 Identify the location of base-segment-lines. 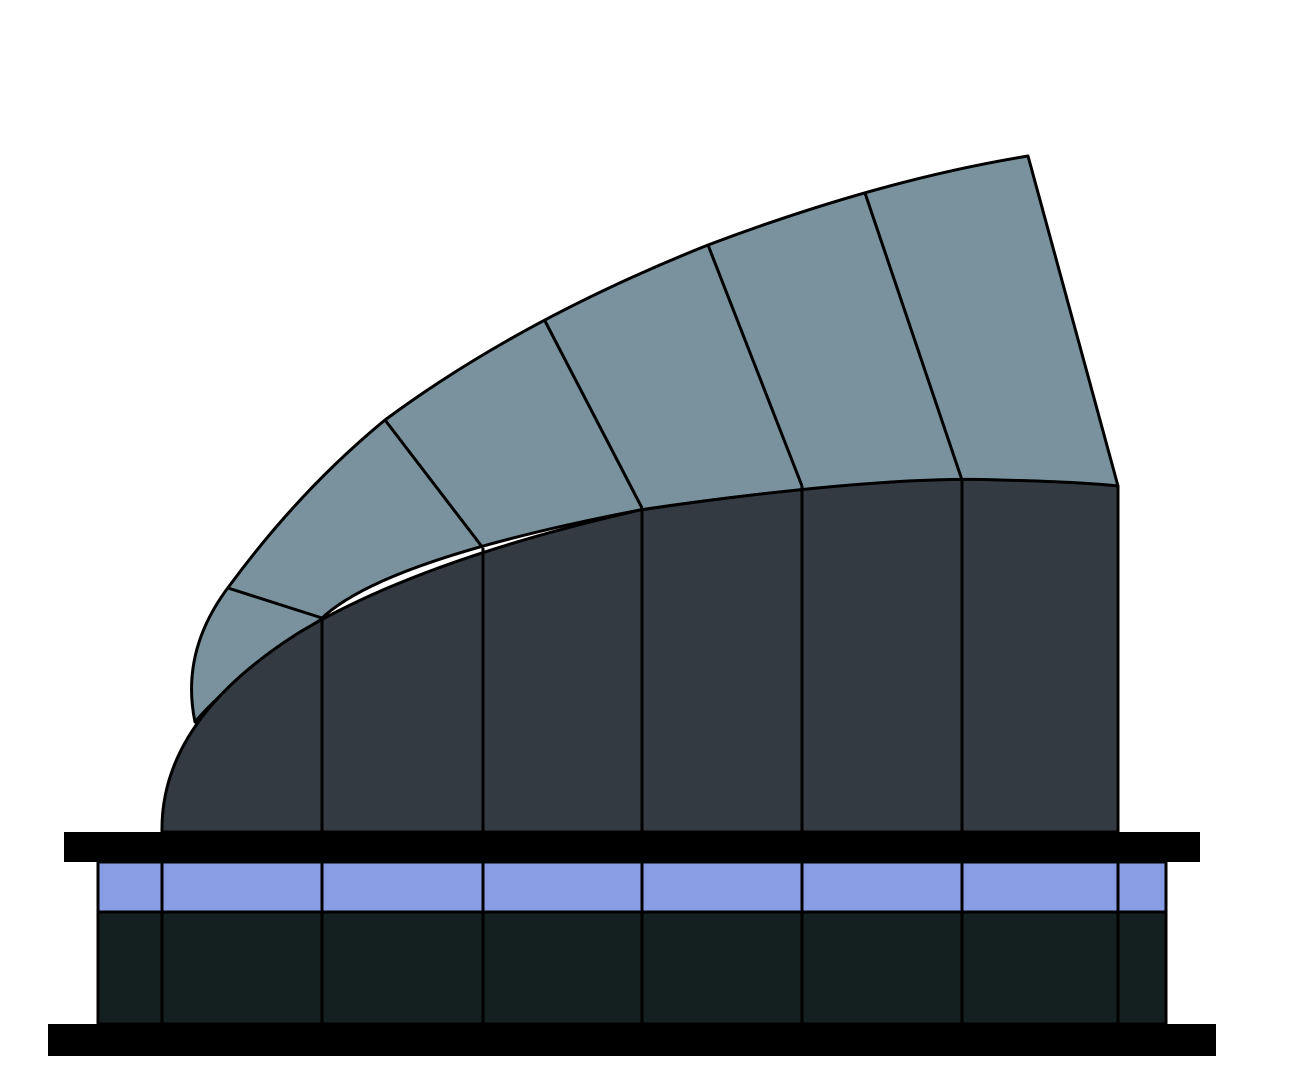
(640, 943).